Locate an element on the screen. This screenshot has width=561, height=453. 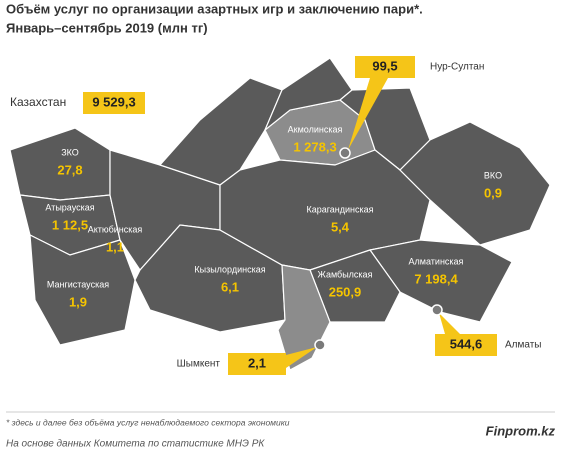
subtitle: Январь–сентябрь 2019 (млн тг) is located at coordinates (107, 27).